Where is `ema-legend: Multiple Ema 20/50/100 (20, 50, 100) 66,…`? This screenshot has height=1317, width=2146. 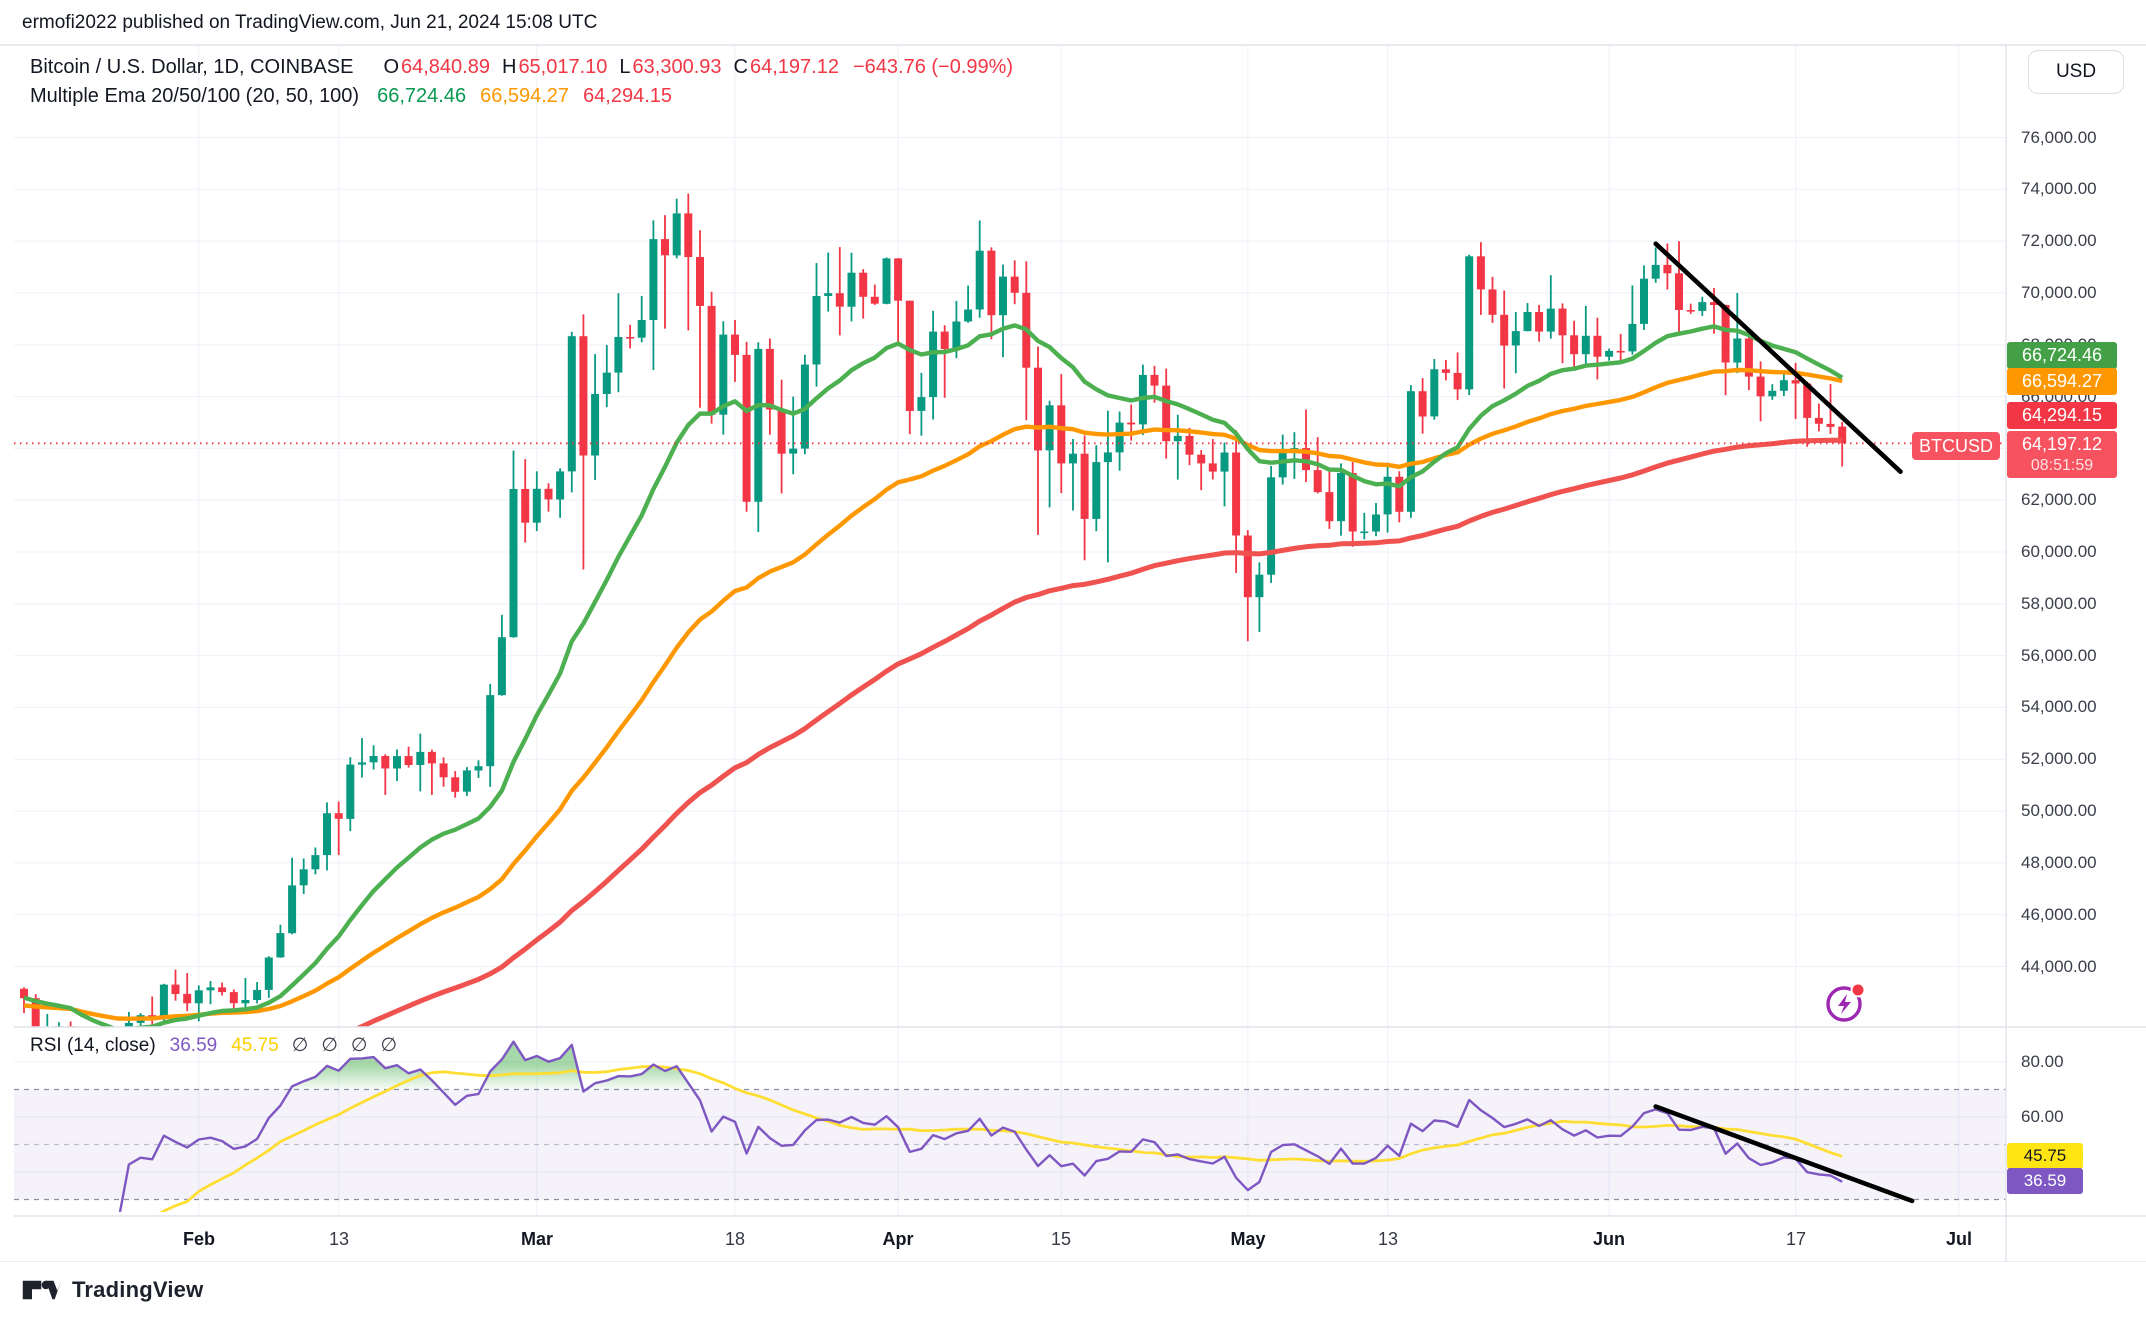
ema-legend: Multiple Ema 20/50/100 (20, 50, 100) 66,… is located at coordinates (351, 96).